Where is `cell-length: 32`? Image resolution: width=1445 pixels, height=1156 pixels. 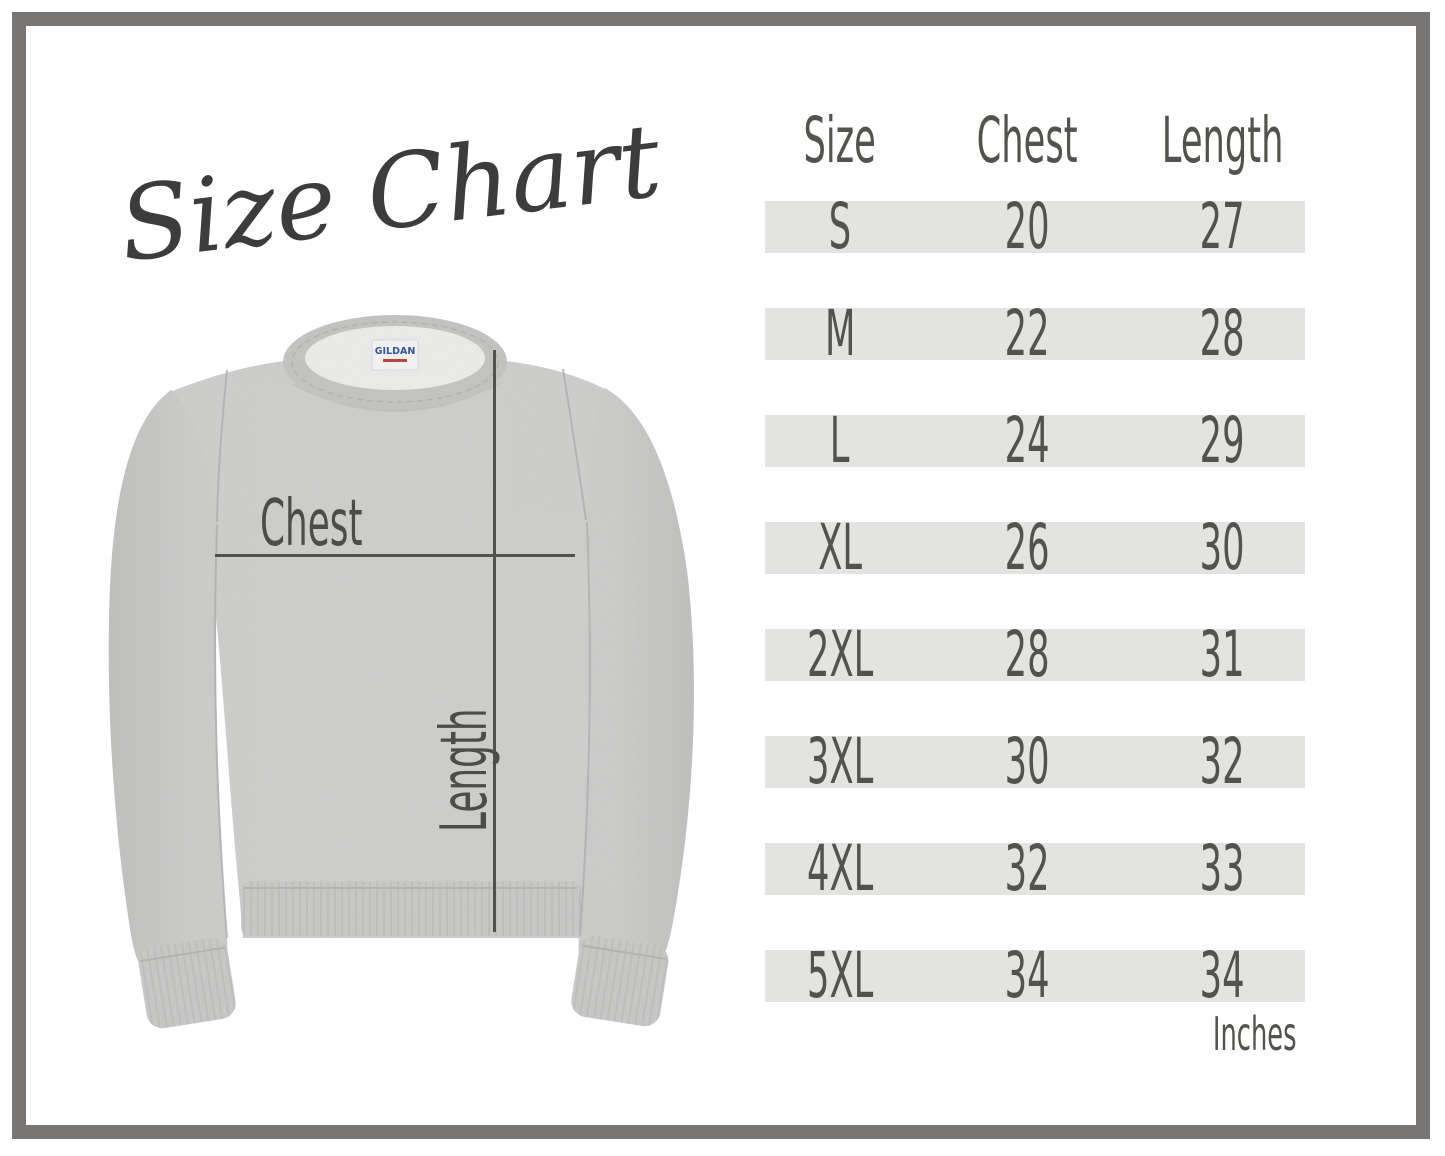 cell-length: 32 is located at coordinates (1222, 761).